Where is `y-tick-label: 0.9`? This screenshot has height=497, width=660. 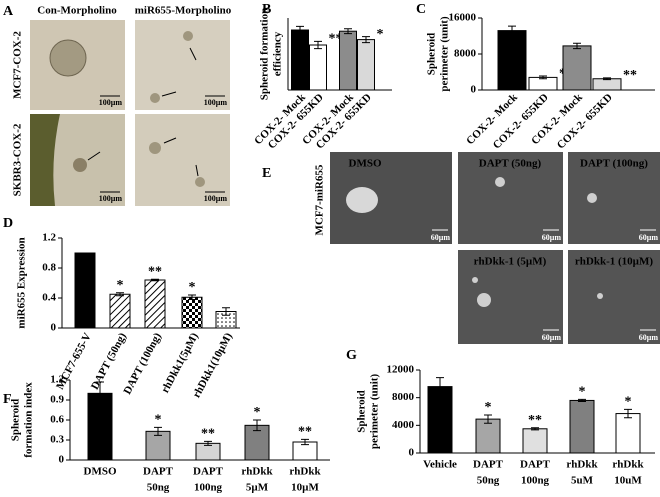
y-tick-label: 0.9 is located at coordinates (57, 400).